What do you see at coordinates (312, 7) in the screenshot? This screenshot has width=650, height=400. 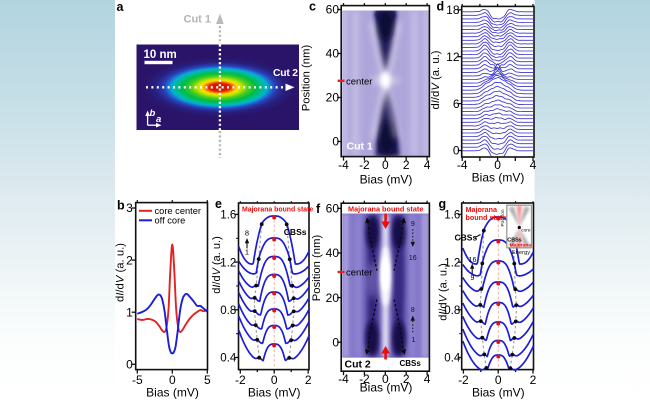 I see `svg-text: c` at bounding box center [312, 7].